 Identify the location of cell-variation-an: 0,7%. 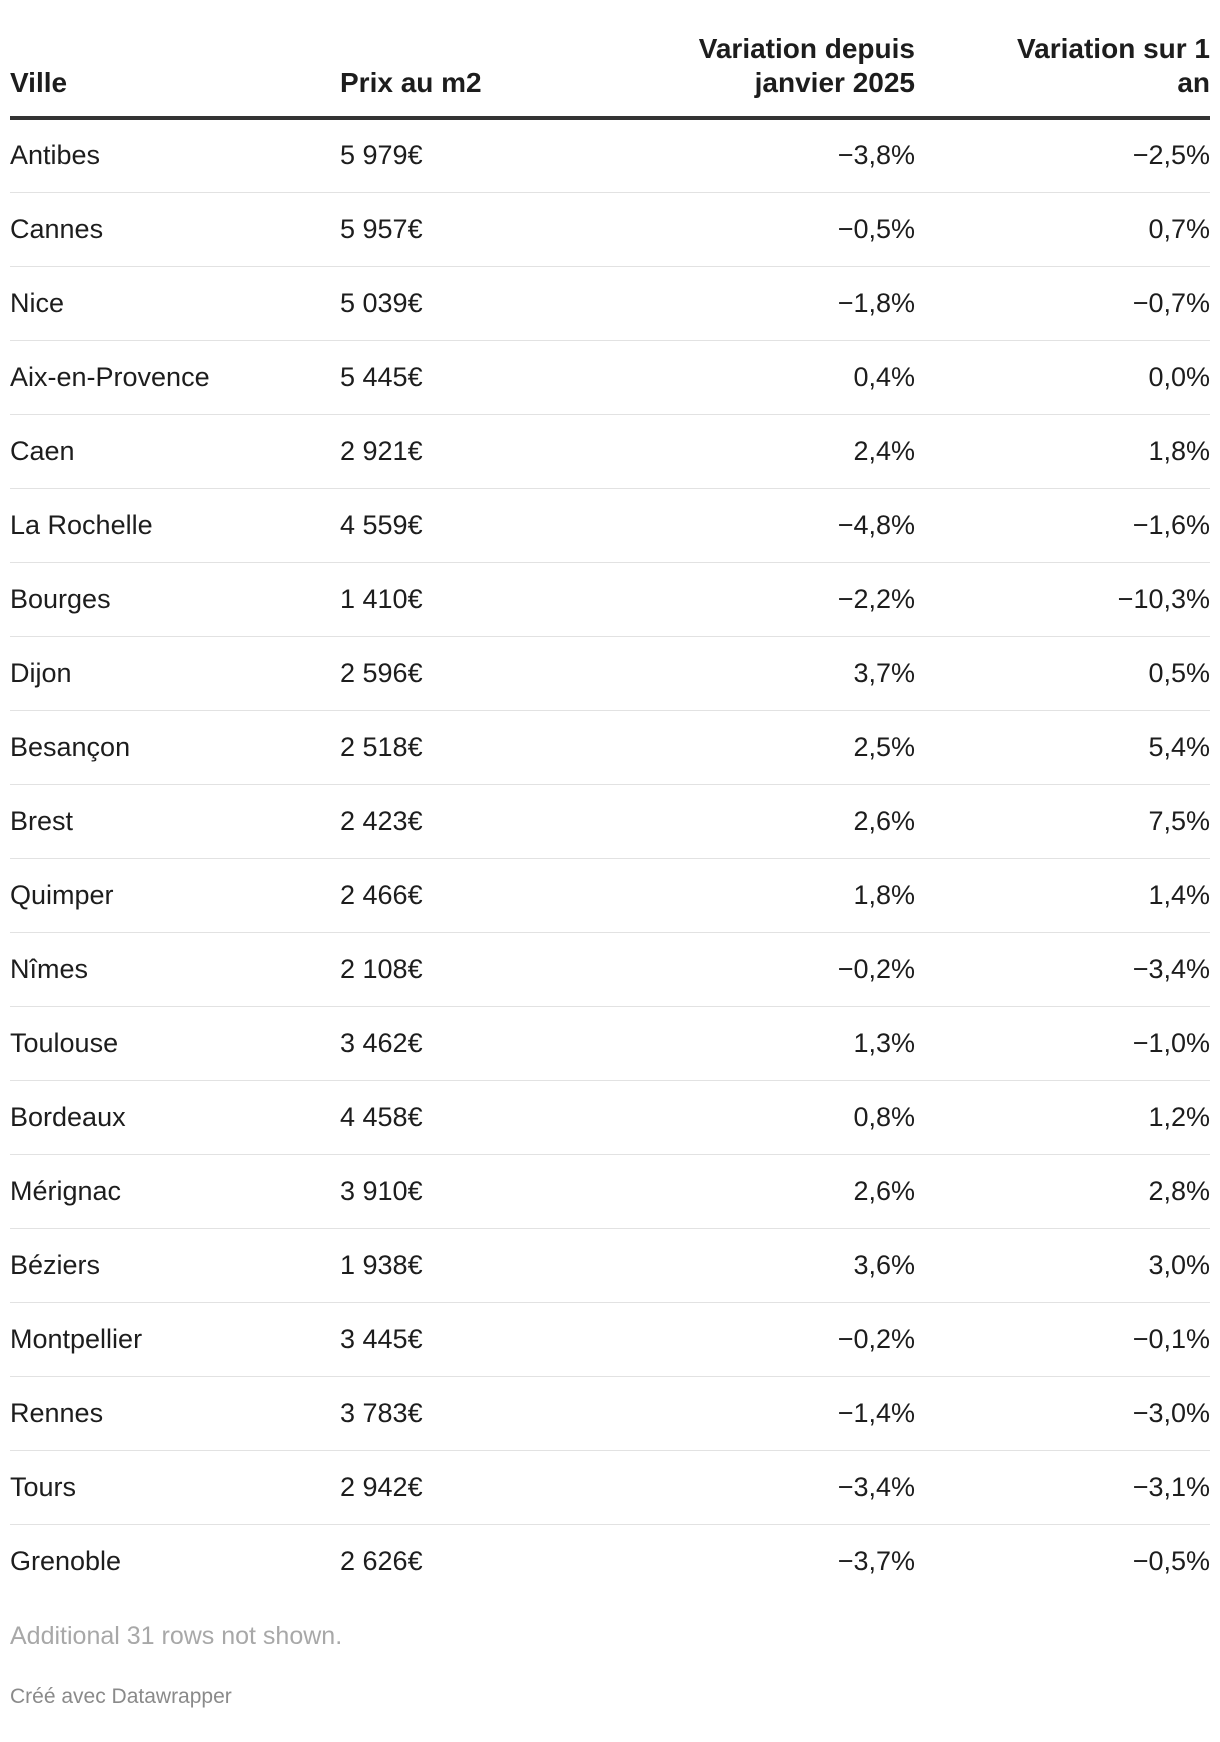
(1062, 229).